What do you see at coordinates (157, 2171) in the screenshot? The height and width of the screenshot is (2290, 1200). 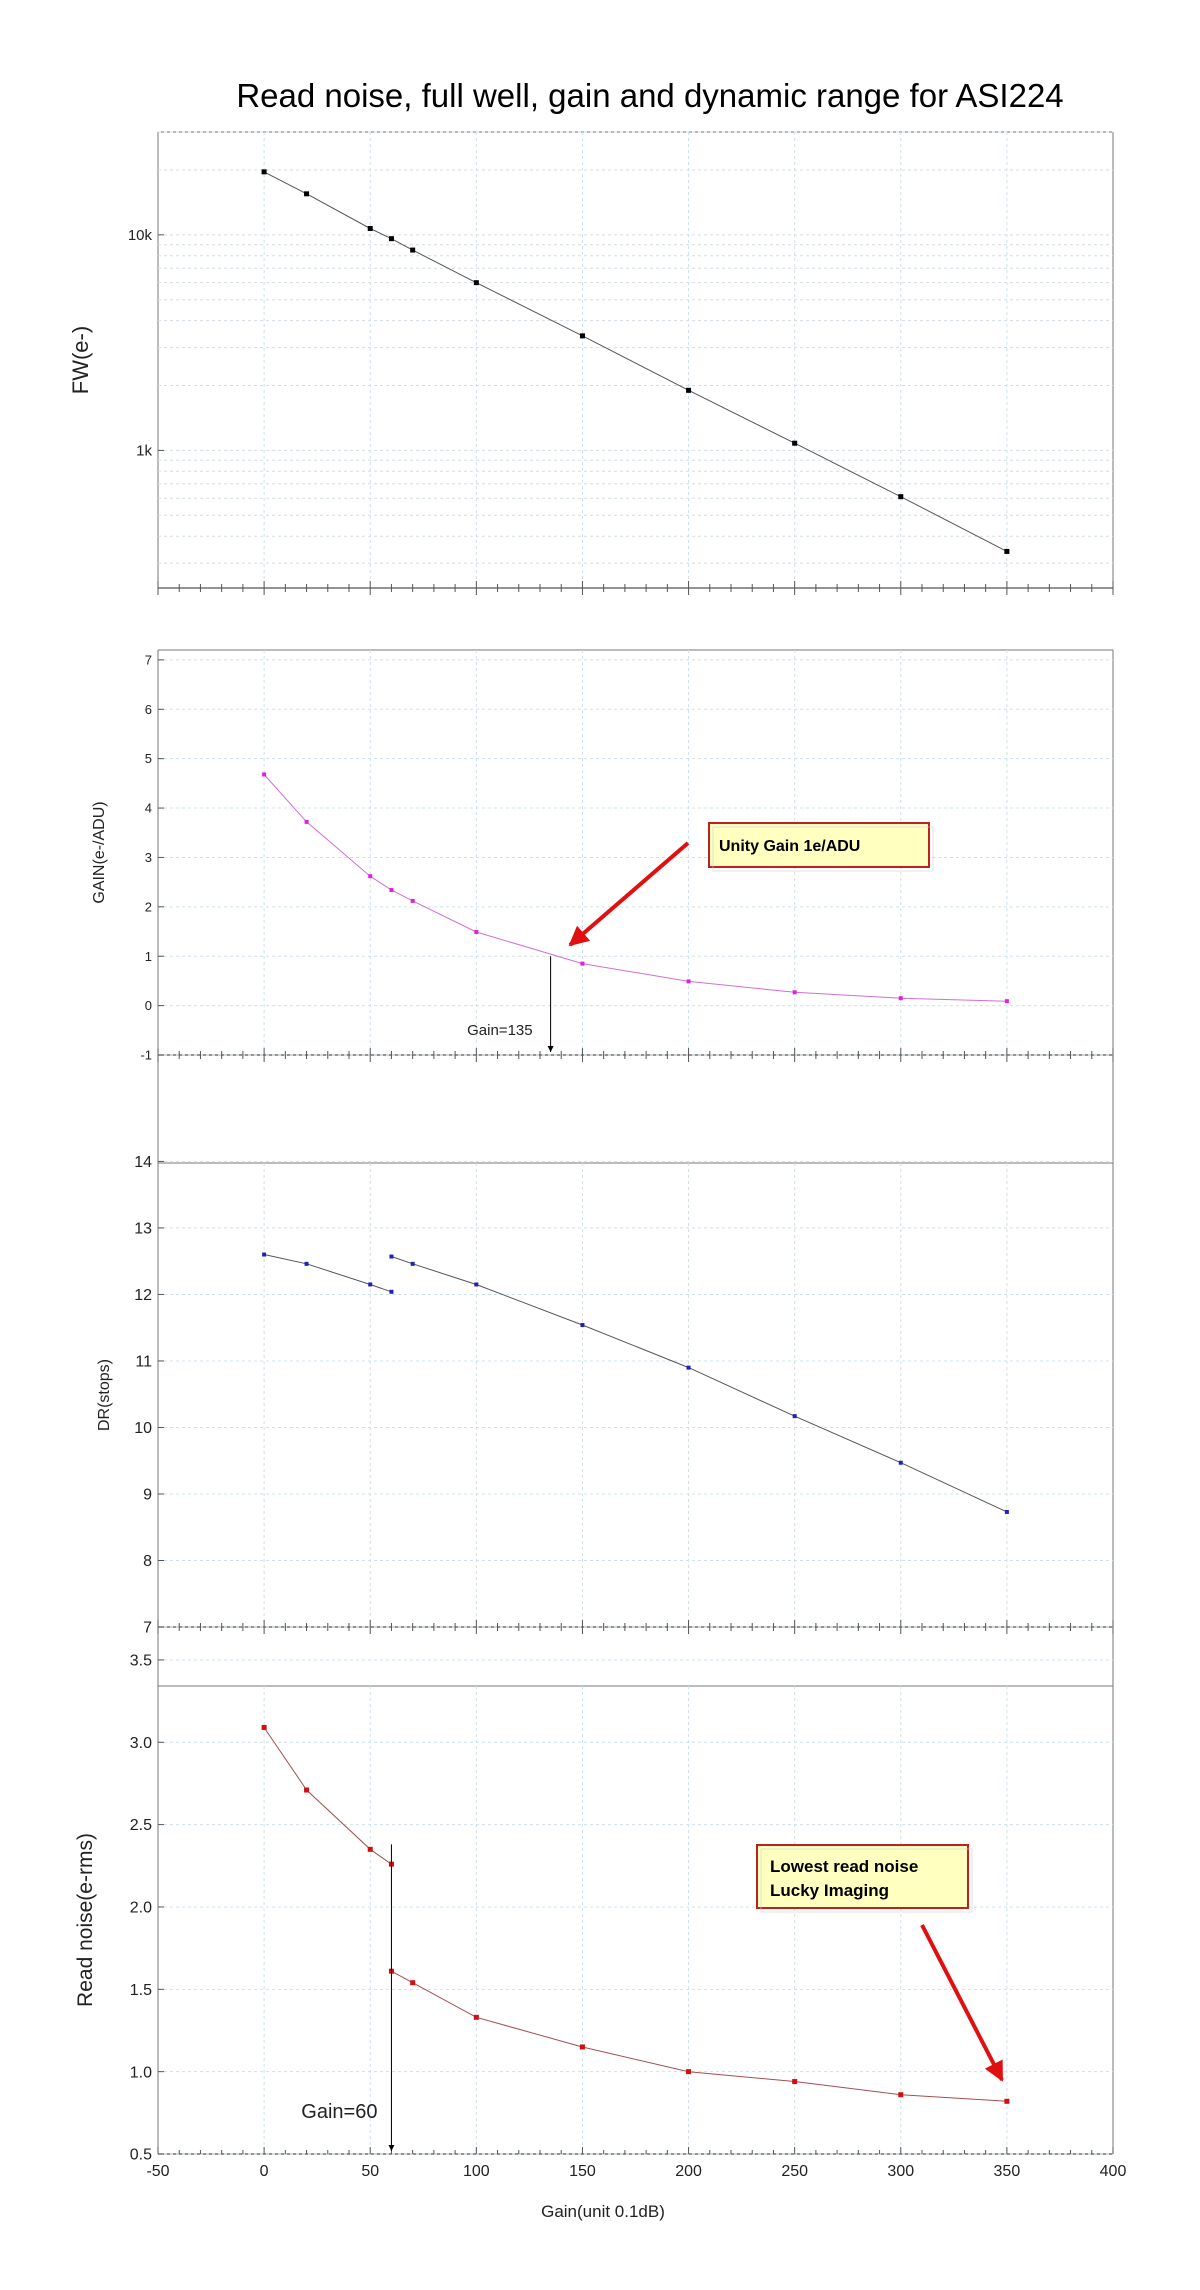 I see `x-tick-label: -50` at bounding box center [157, 2171].